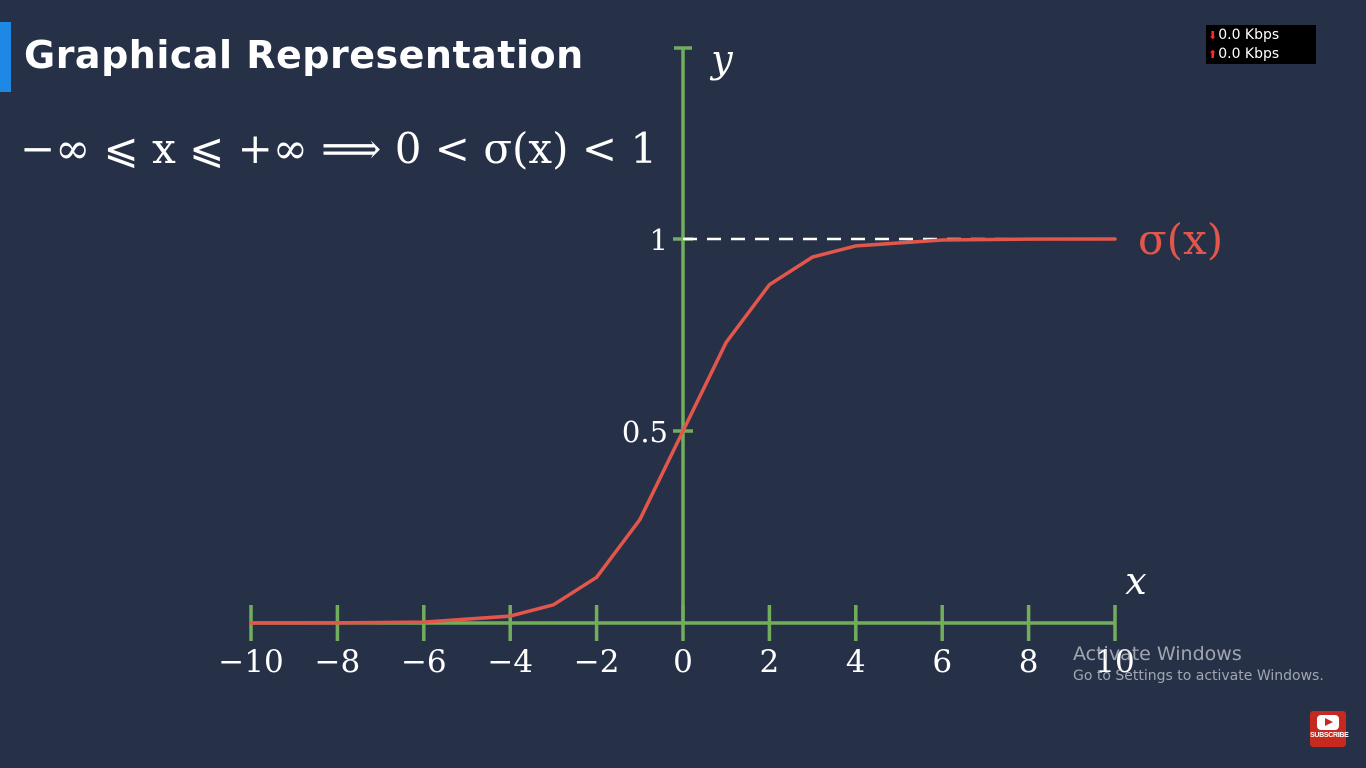 This screenshot has width=1366, height=768. I want to click on slide-title: Graphical Representation, so click(304, 55).